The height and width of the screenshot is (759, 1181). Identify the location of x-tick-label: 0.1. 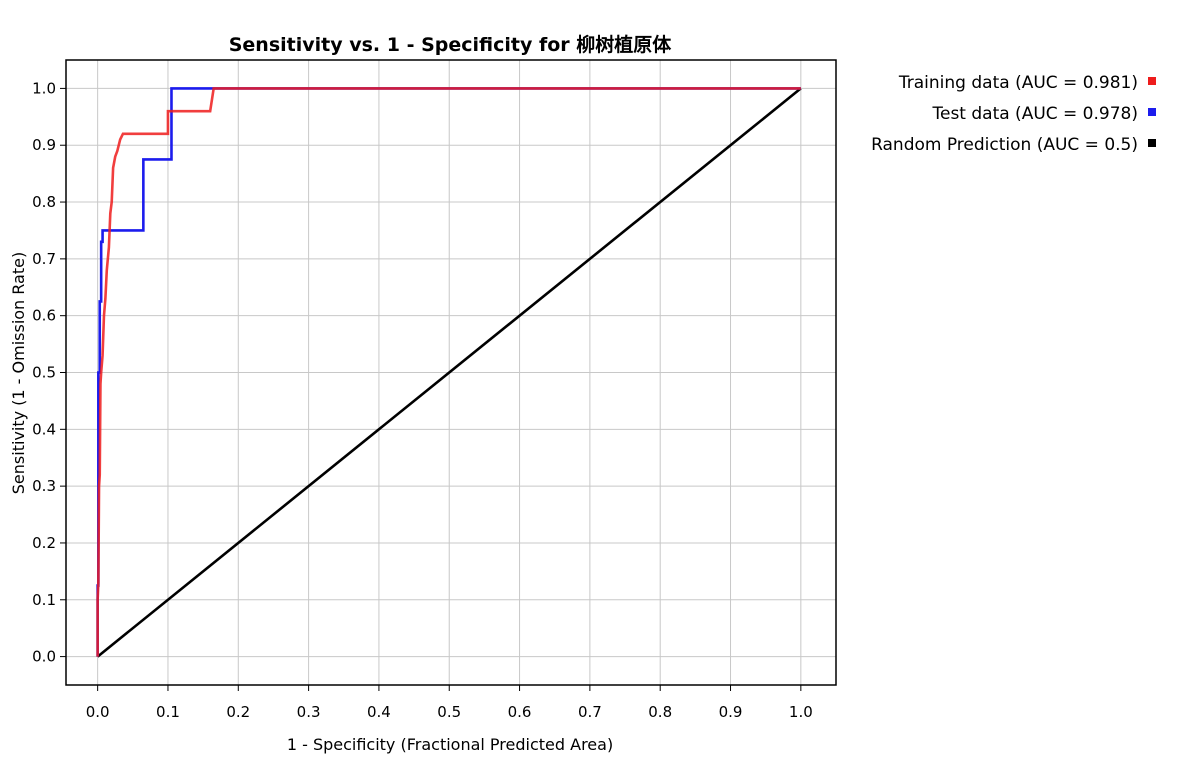
(168, 712).